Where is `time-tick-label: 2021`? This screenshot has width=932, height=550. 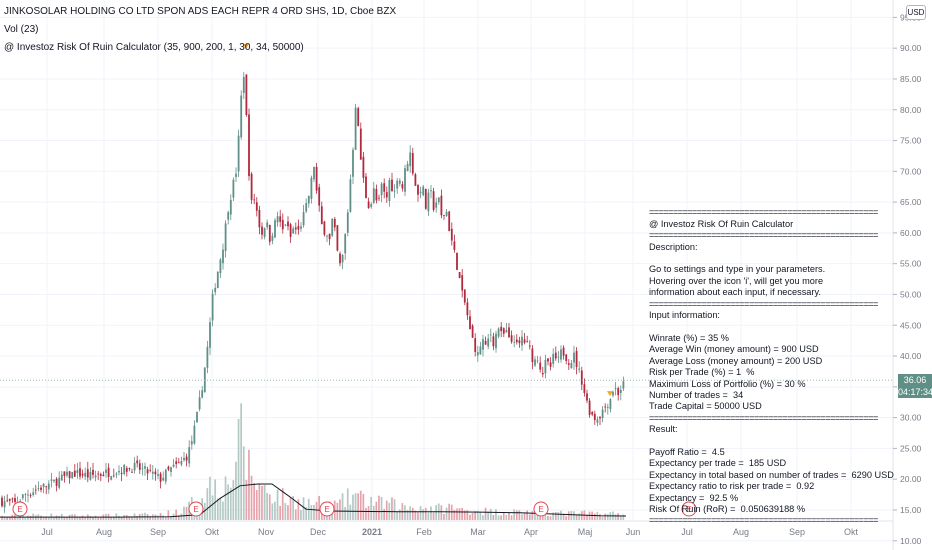
time-tick-label: 2021 is located at coordinates (372, 532).